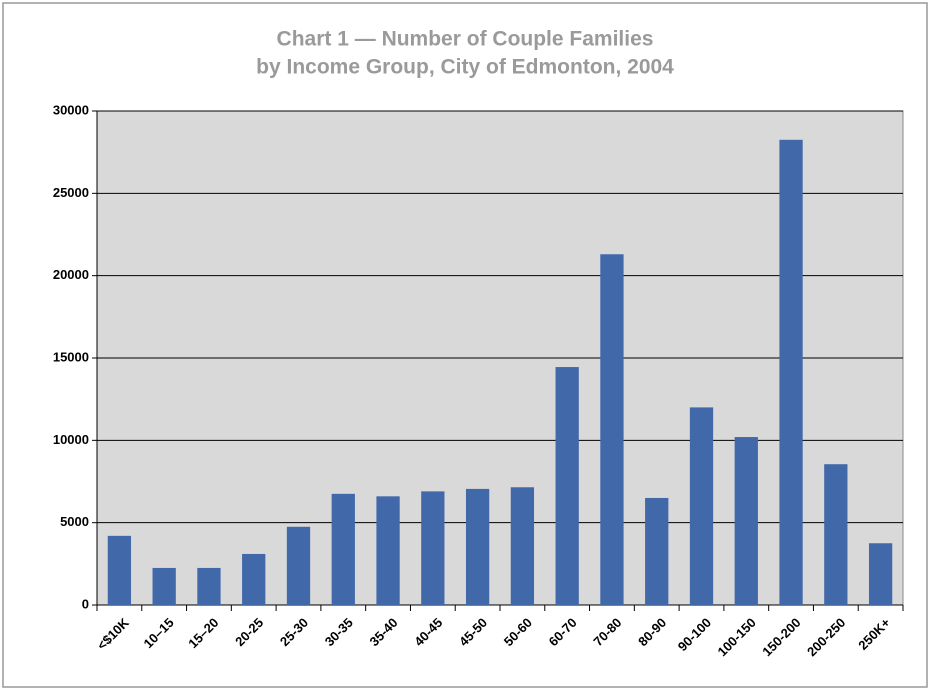 The height and width of the screenshot is (690, 930). Describe the element at coordinates (85, 603) in the screenshot. I see `y-tick-label: 0` at that location.